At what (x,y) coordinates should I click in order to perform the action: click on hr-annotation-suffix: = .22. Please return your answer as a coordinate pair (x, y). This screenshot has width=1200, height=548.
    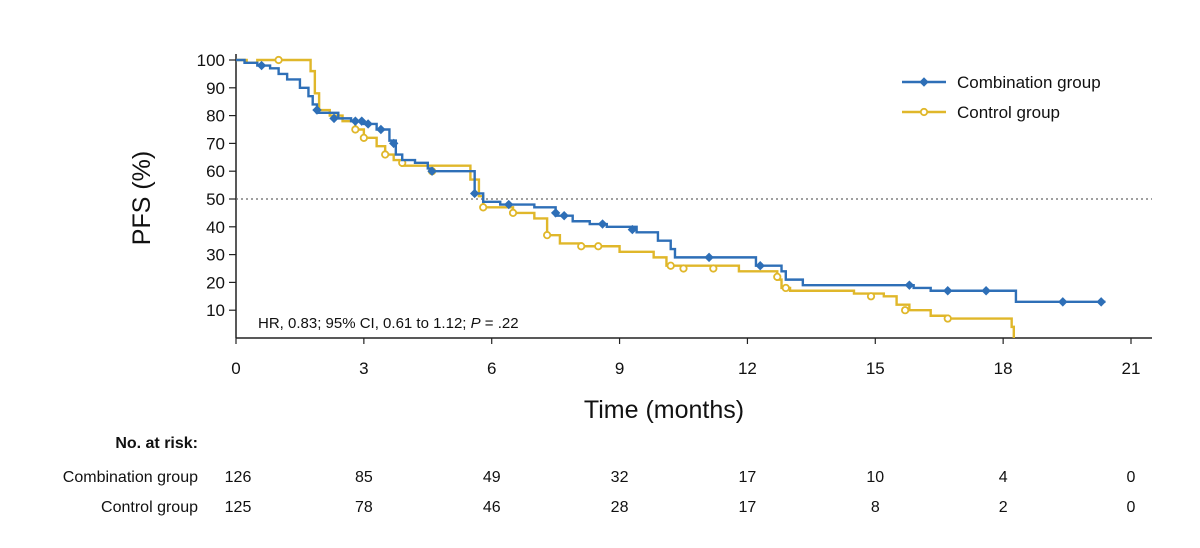
    Looking at the image, I should click on (500, 323).